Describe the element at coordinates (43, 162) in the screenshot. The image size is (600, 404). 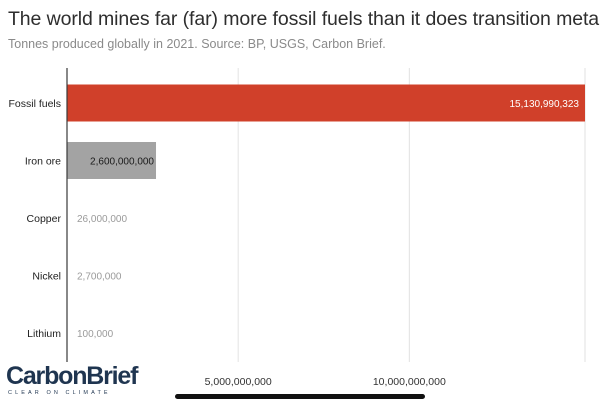
I see `category-label-1: Iron ore` at that location.